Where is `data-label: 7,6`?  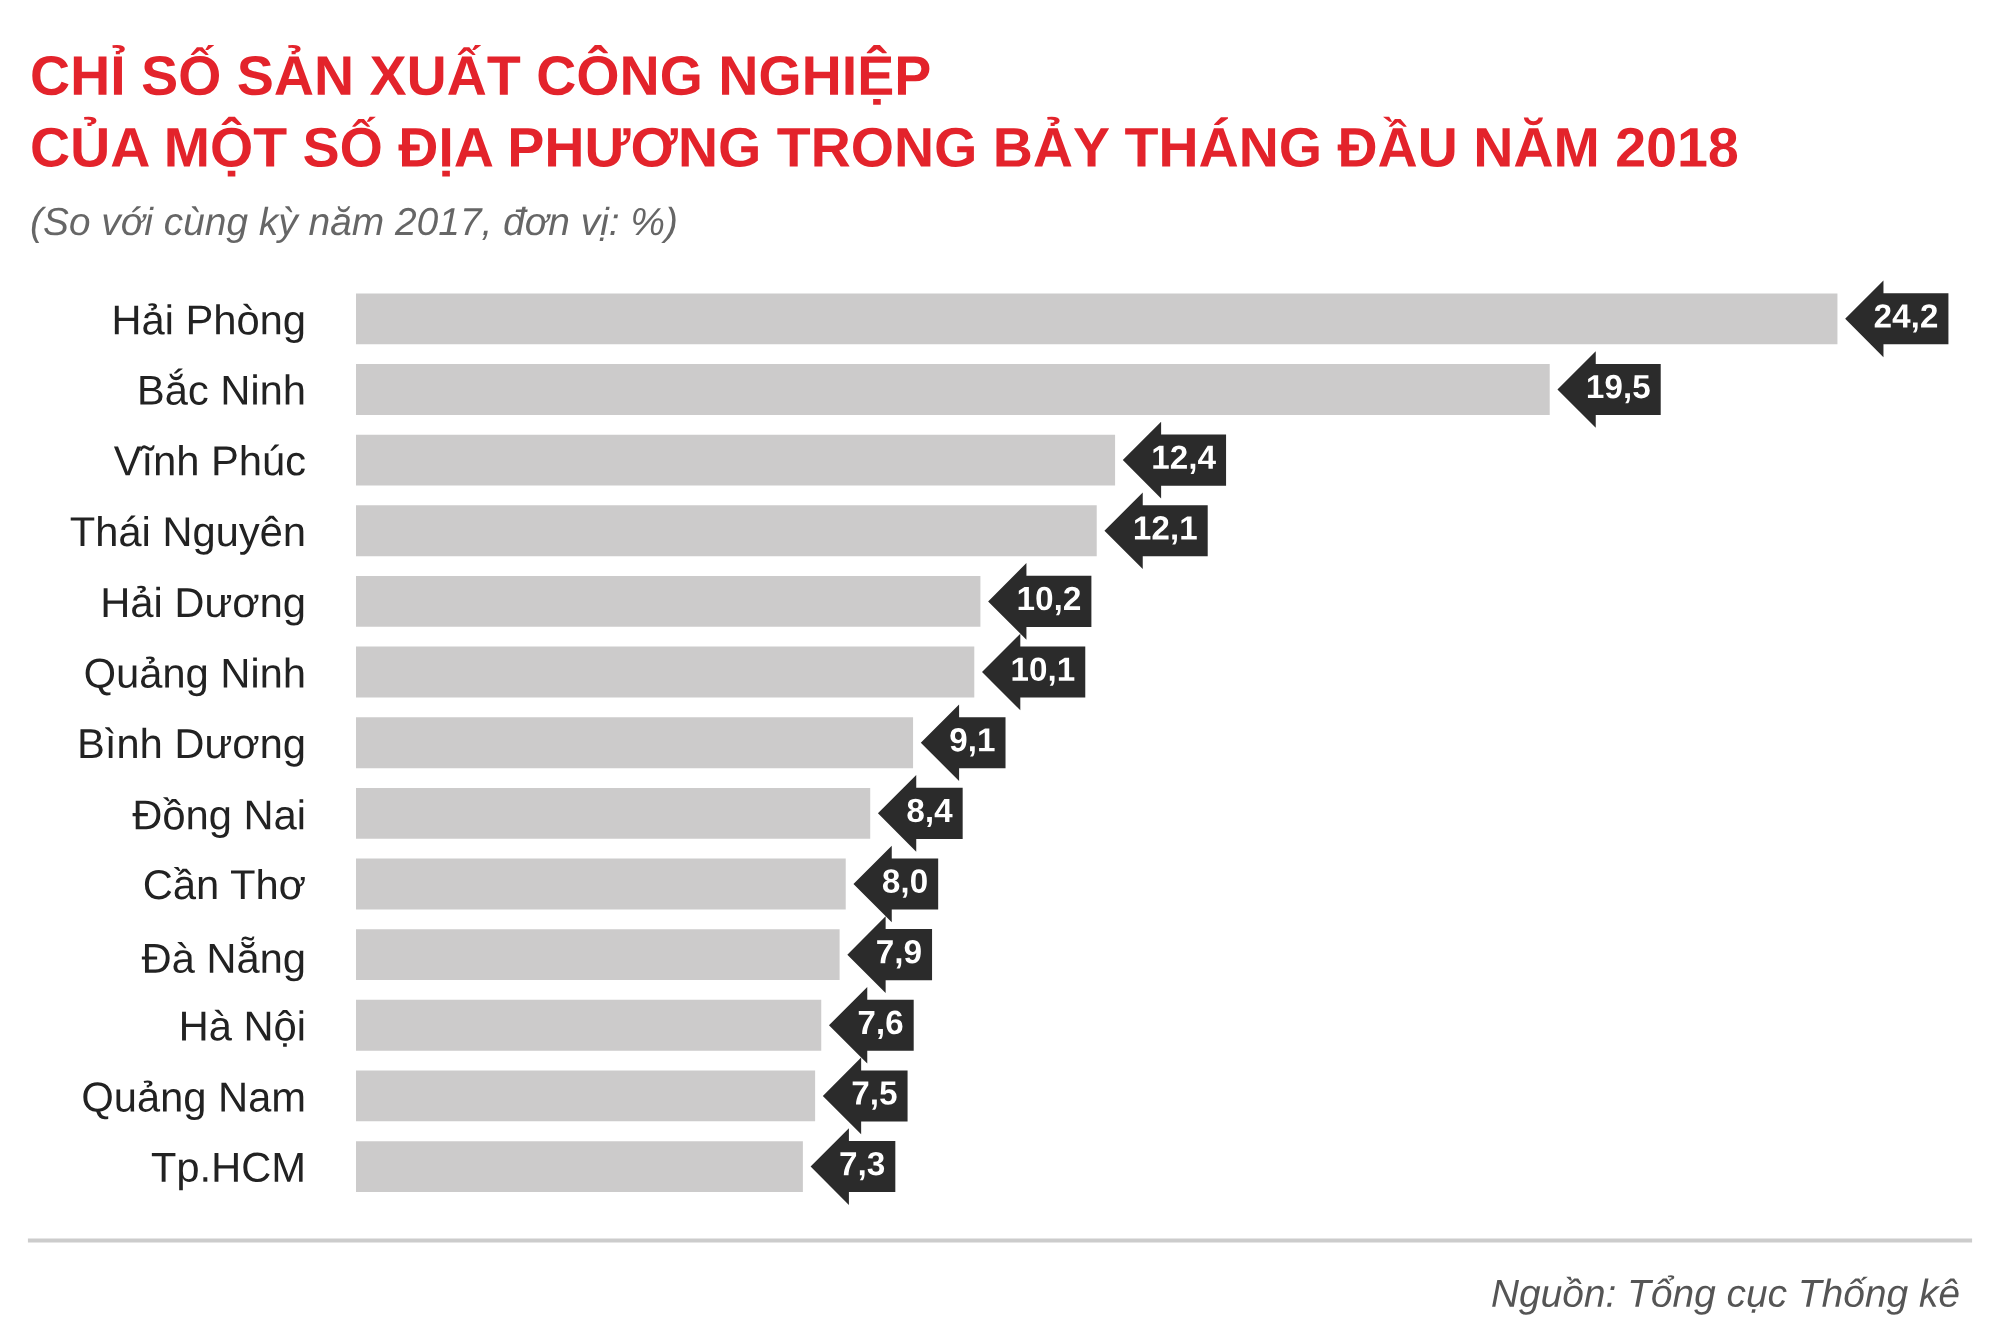
data-label: 7,6 is located at coordinates (880, 1025).